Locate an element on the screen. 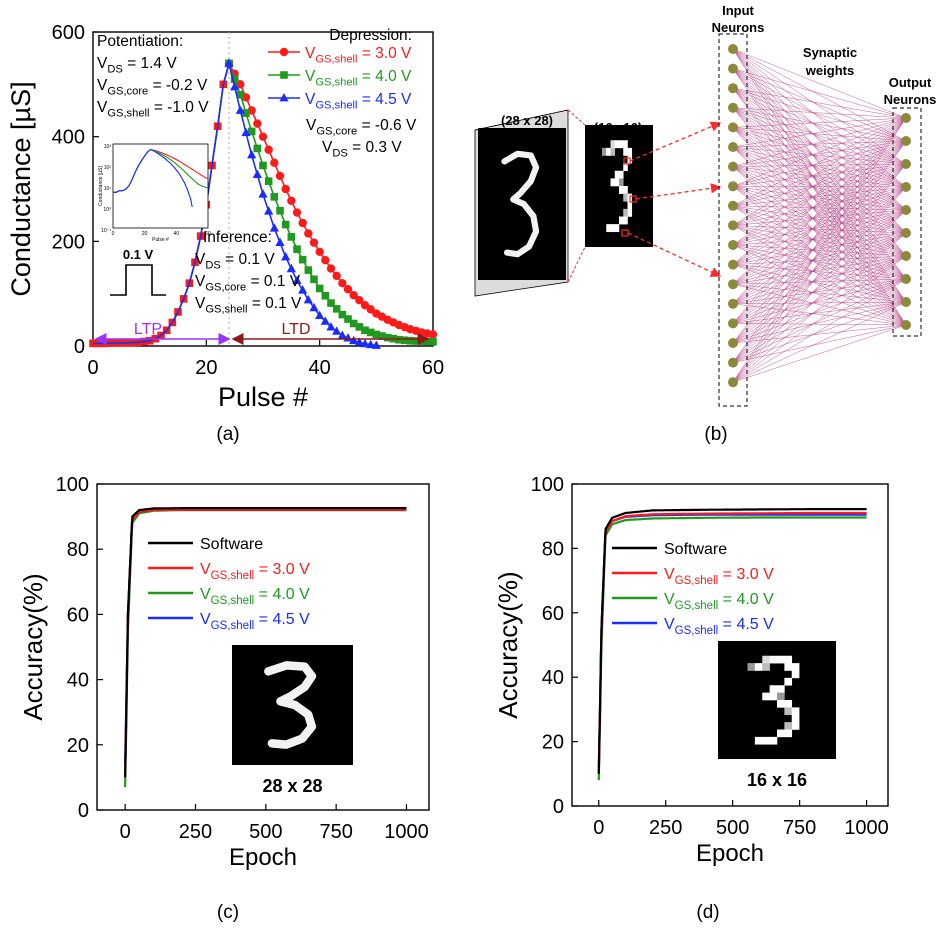 The width and height of the screenshot is (944, 929). legend-label-rest: = 4.5 V is located at coordinates (282, 619).